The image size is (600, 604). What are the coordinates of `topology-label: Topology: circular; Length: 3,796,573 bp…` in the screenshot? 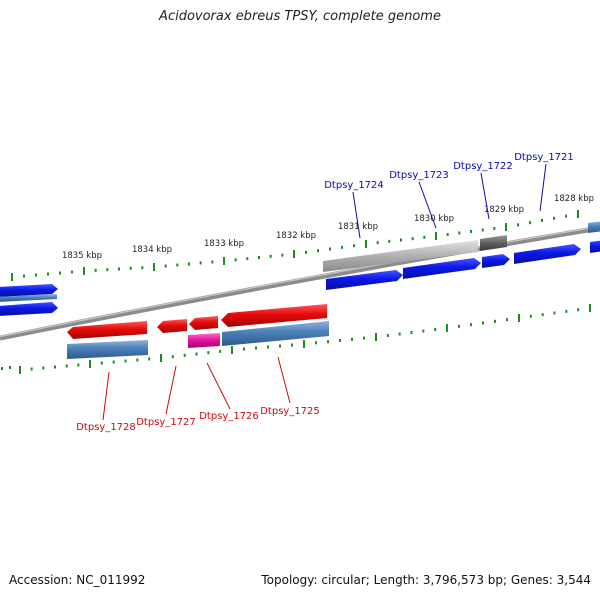 It's located at (426, 580).